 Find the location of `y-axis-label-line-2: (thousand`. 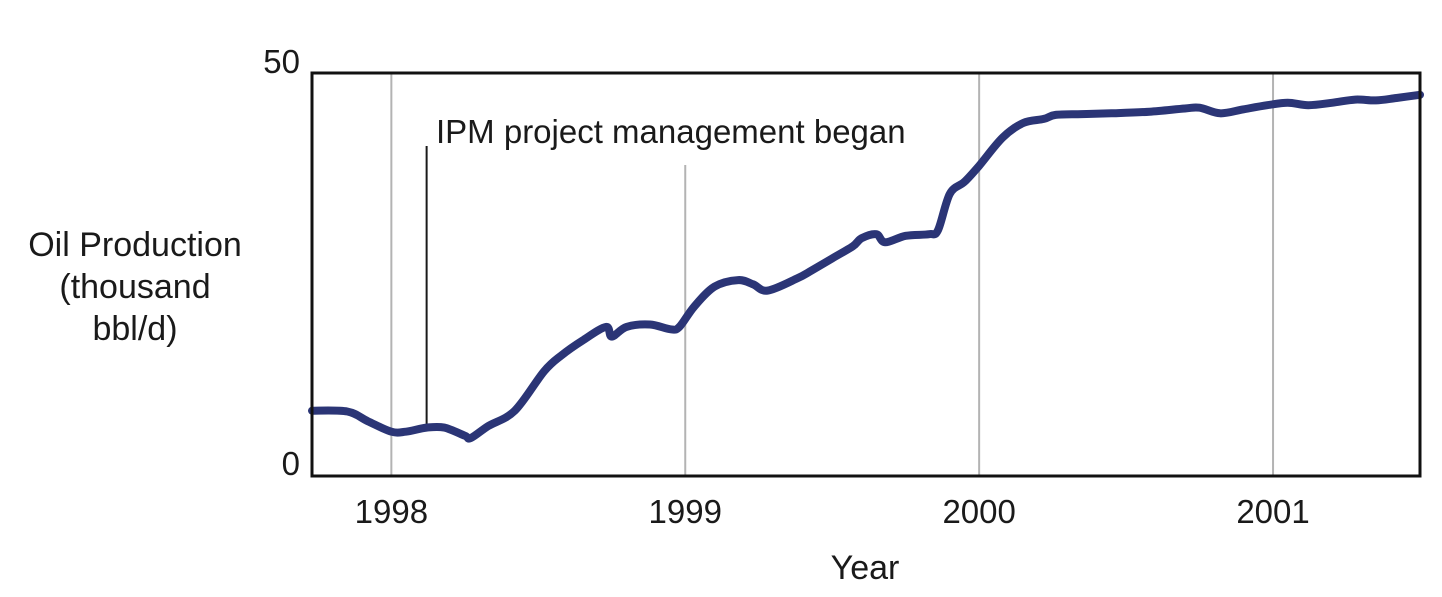

y-axis-label-line-2: (thousand is located at coordinates (134, 287).